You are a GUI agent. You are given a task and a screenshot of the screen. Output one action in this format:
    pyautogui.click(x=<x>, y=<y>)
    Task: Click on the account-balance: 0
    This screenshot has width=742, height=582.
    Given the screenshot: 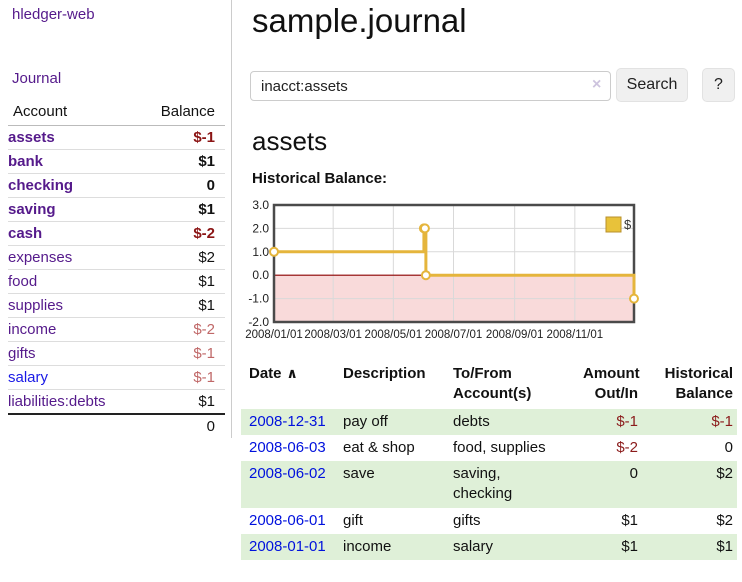 What is the action you would take?
    pyautogui.click(x=179, y=185)
    